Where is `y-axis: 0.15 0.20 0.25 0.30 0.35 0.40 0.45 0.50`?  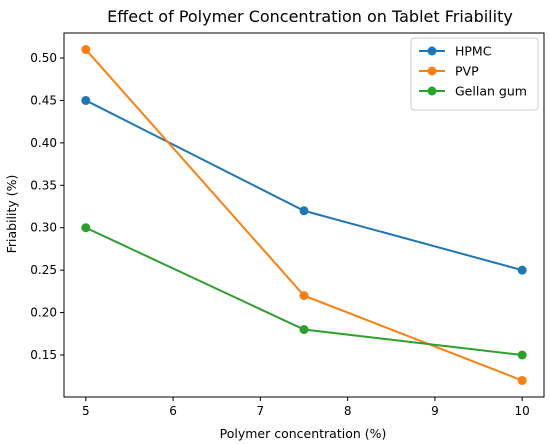
y-axis: 0.15 0.20 0.25 0.30 0.35 0.40 0.45 0.50 is located at coordinates (47, 206).